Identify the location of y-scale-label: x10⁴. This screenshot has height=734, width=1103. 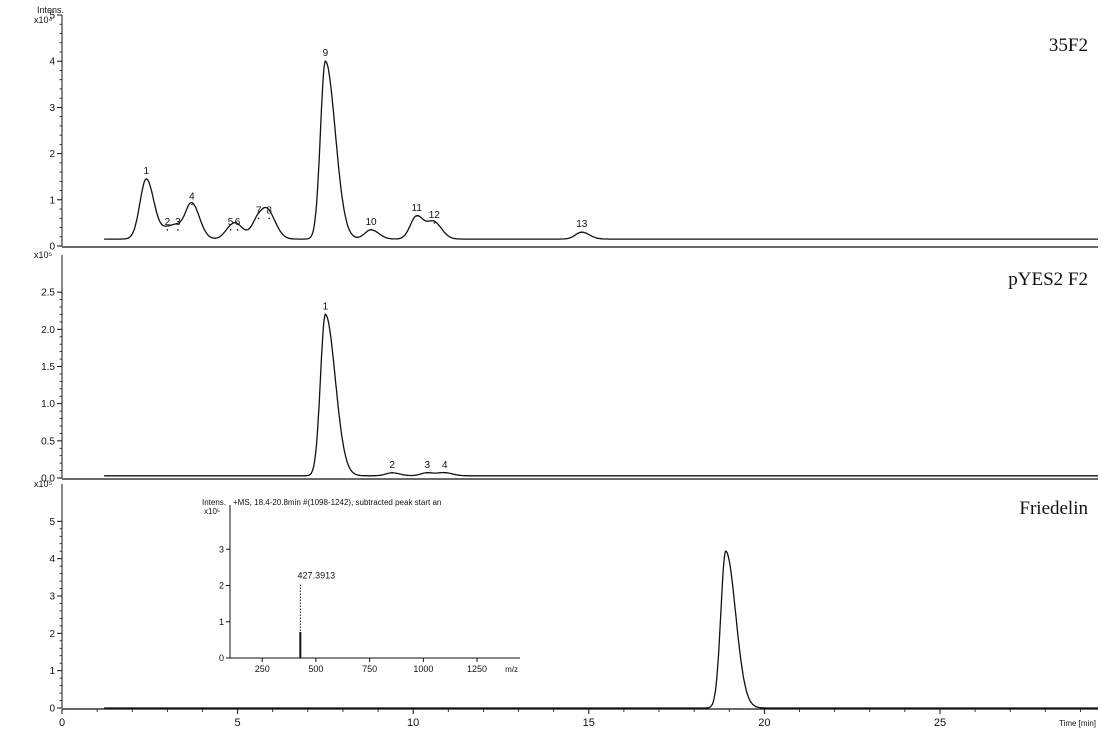
(43, 20).